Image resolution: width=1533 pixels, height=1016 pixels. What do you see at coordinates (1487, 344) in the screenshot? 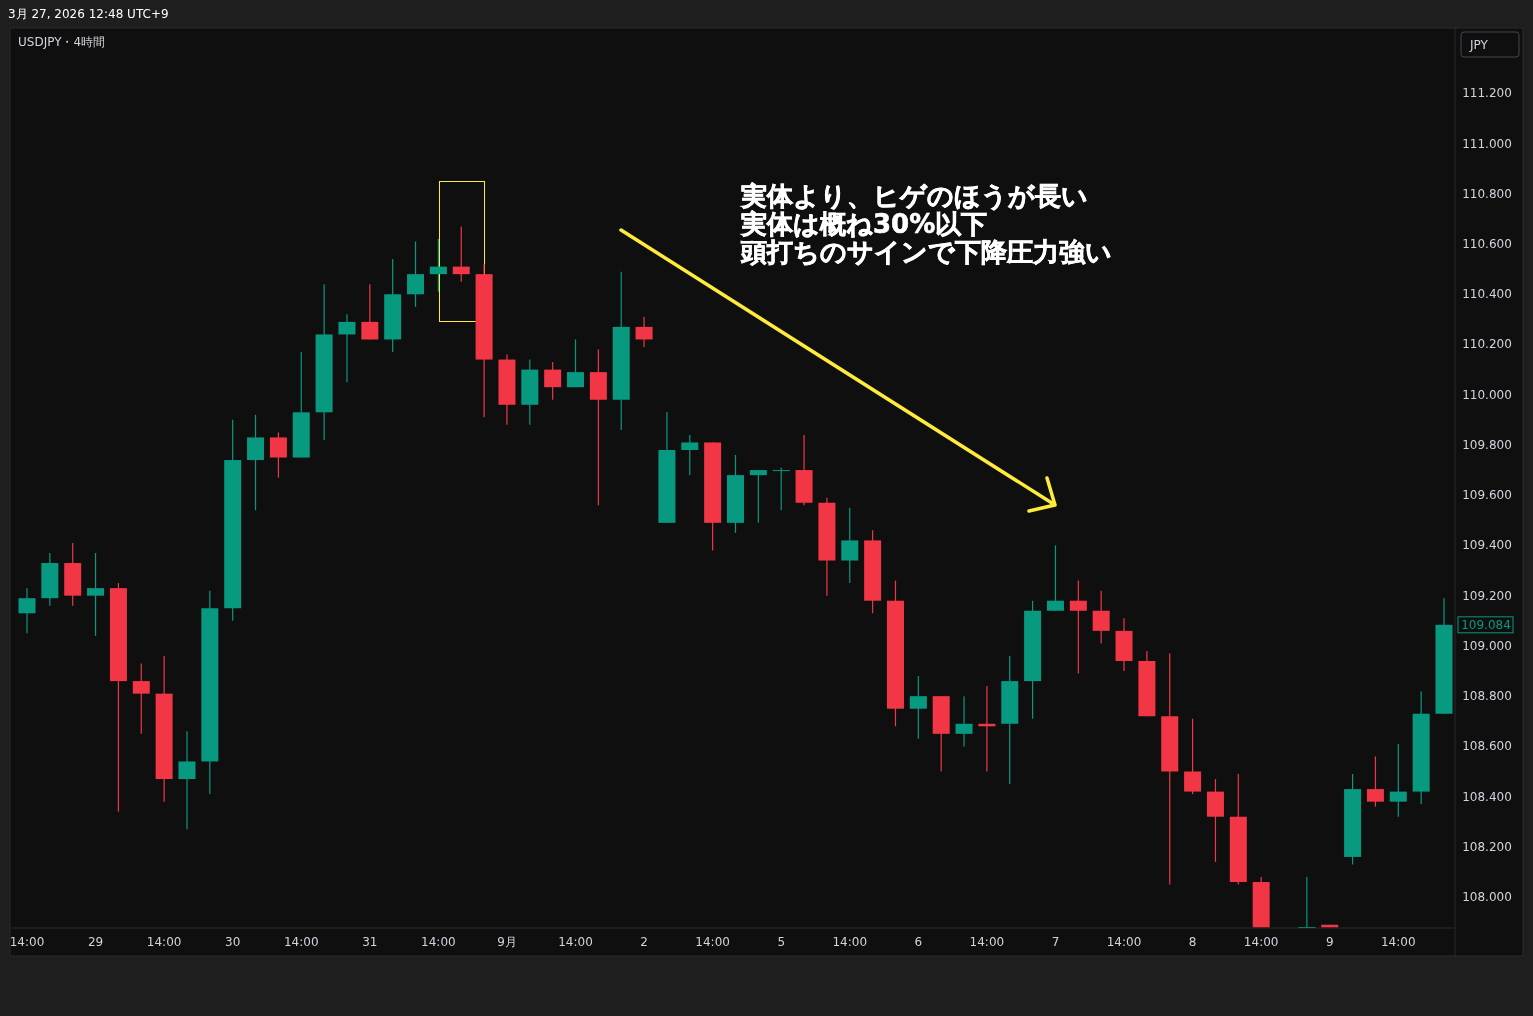
I see `y-tick-label: 110.200` at bounding box center [1487, 344].